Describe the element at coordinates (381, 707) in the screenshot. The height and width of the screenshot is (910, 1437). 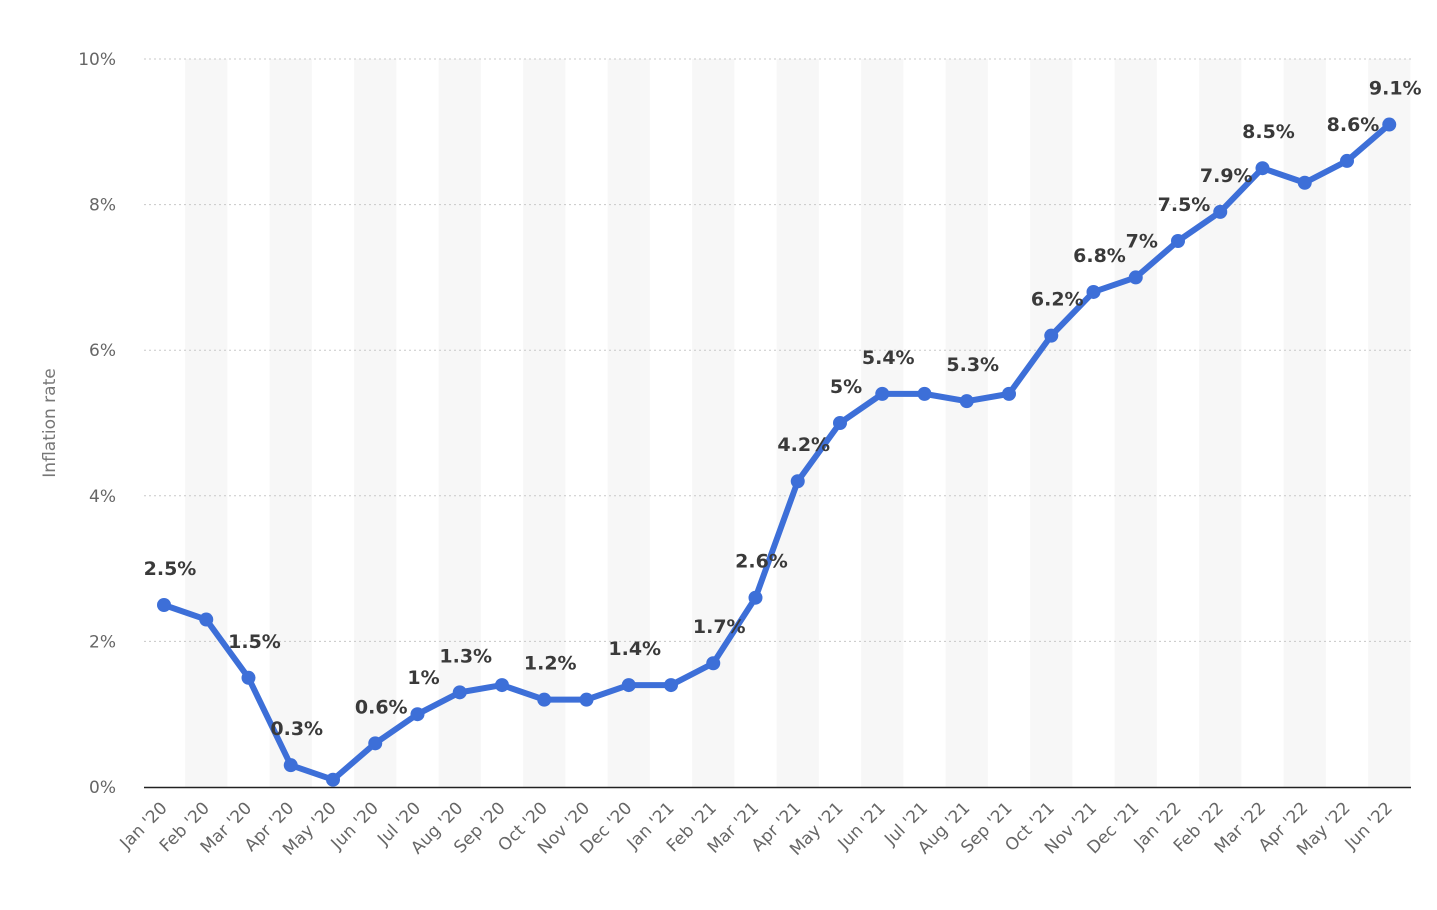
I see `data-label: 0.6%` at that location.